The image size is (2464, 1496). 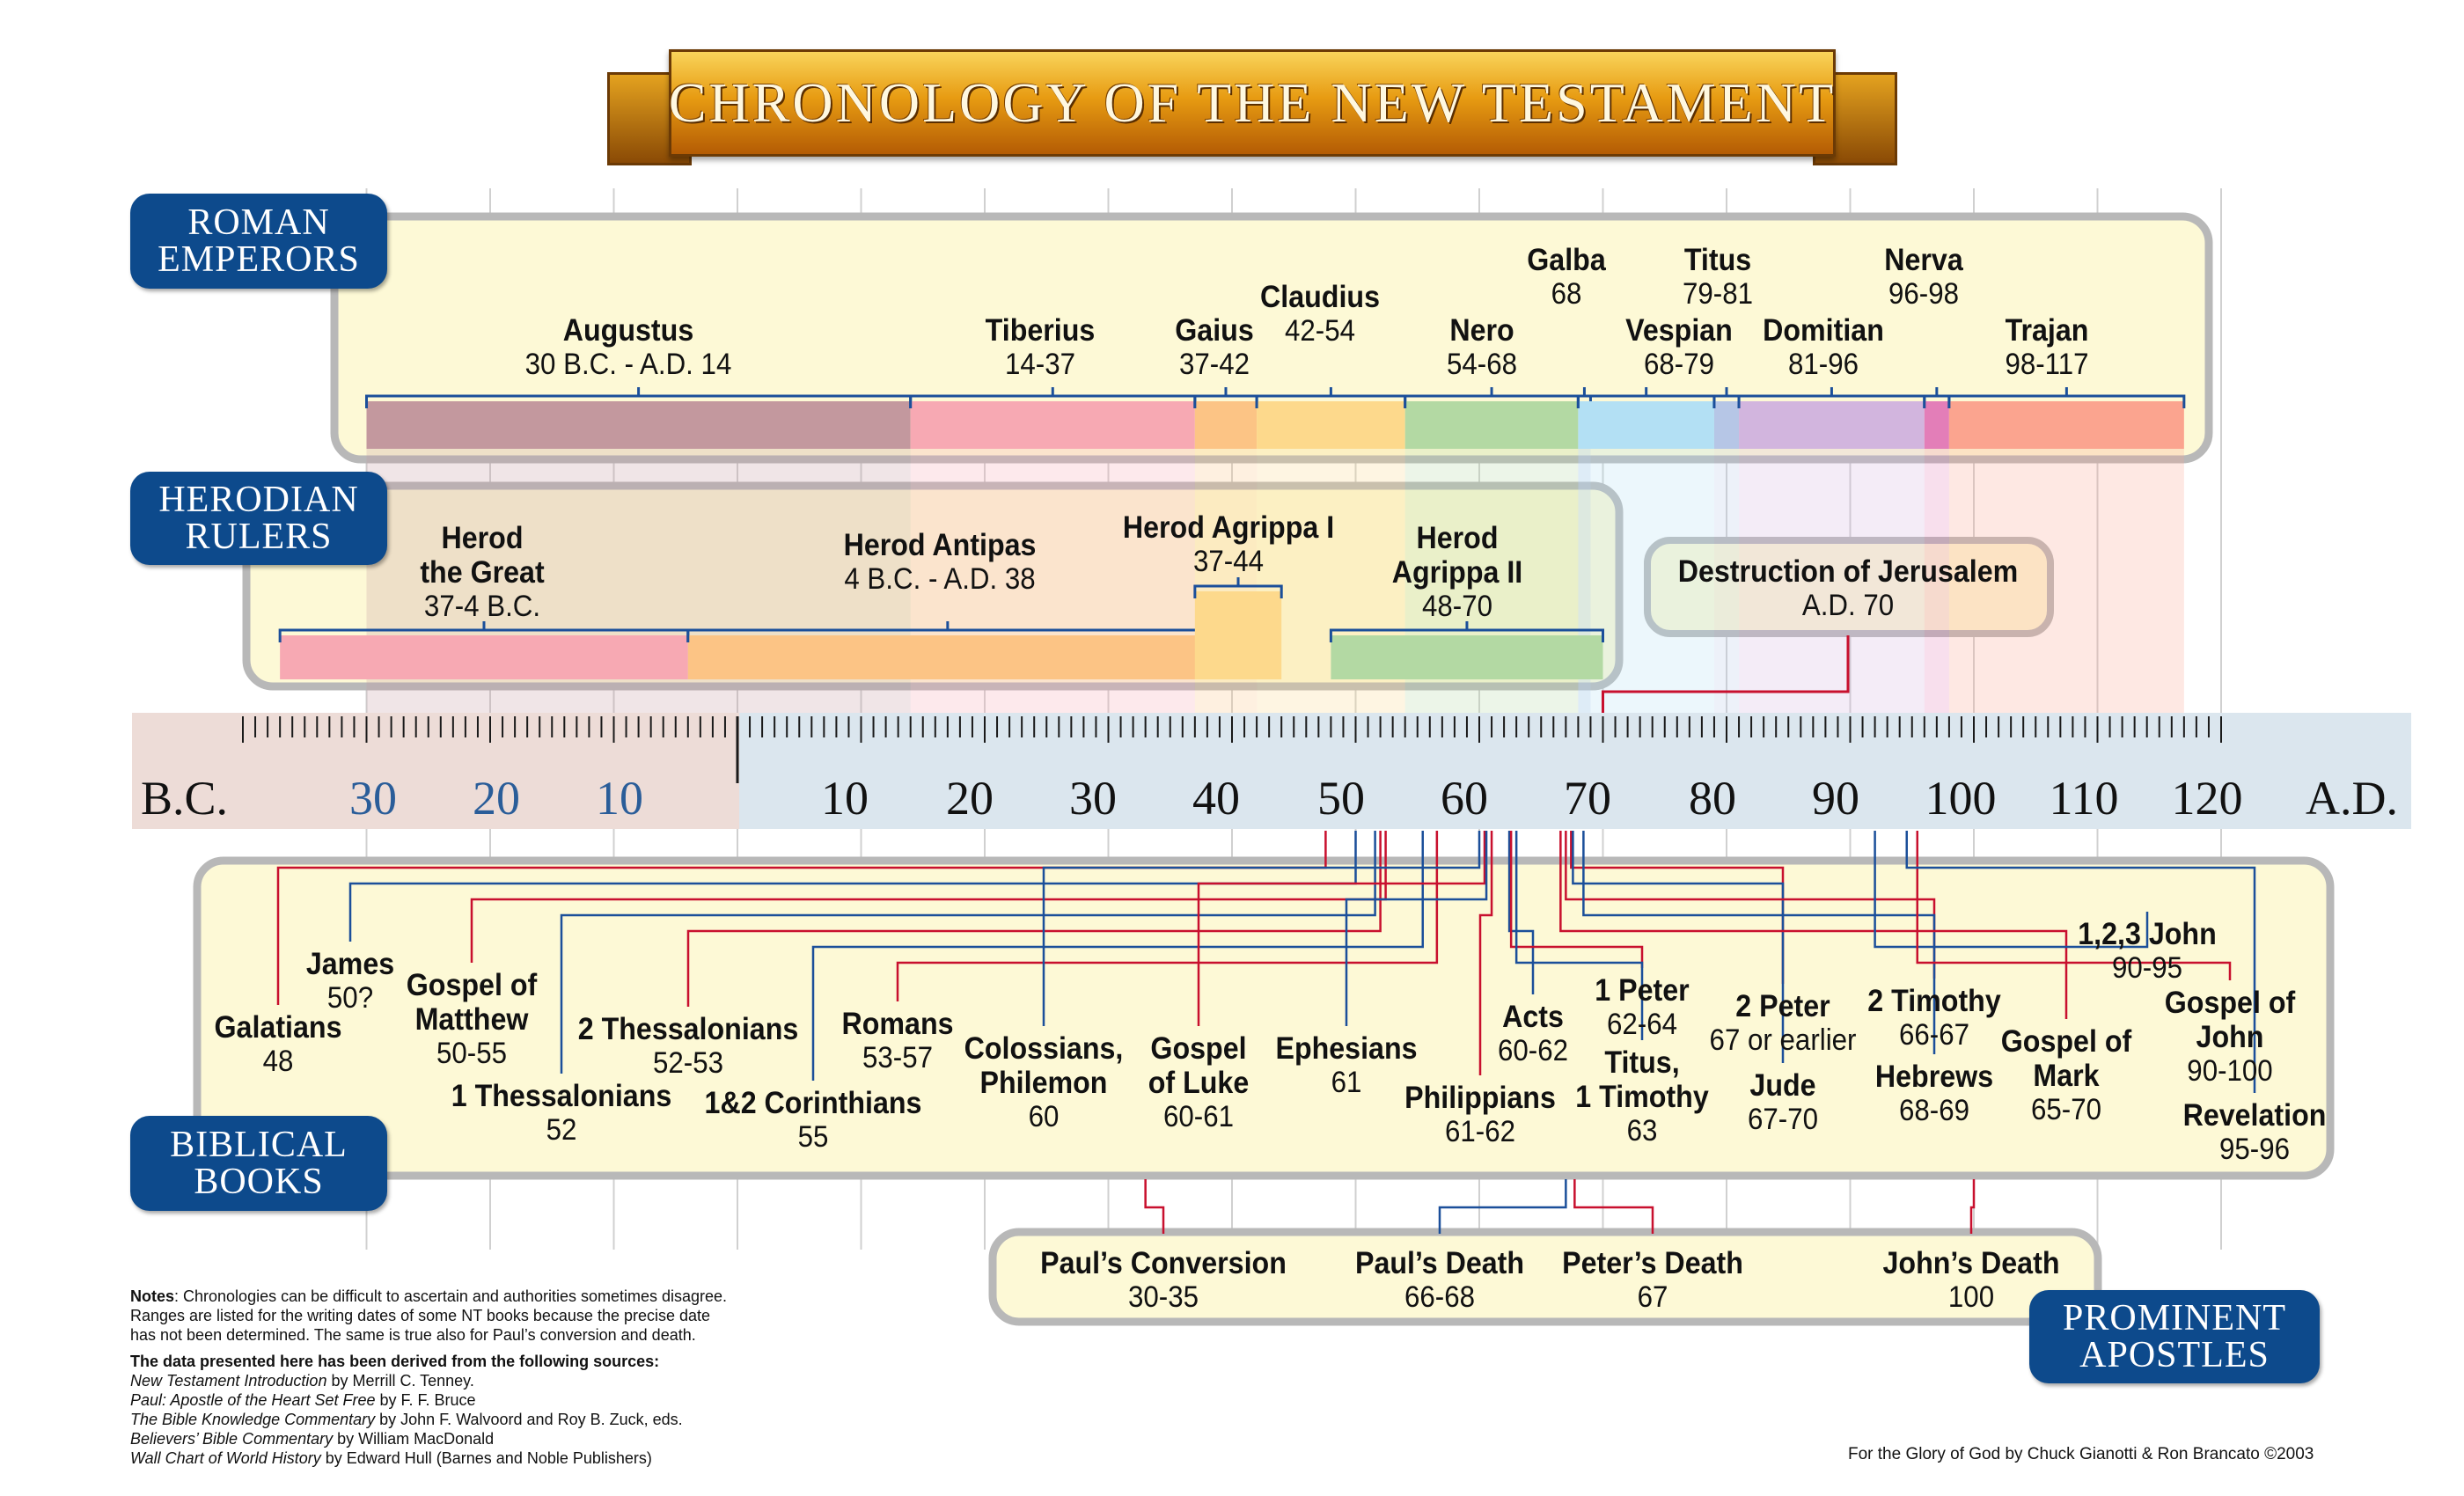 I want to click on emperor-trajan: Trajan 98-117, so click(x=2047, y=347).